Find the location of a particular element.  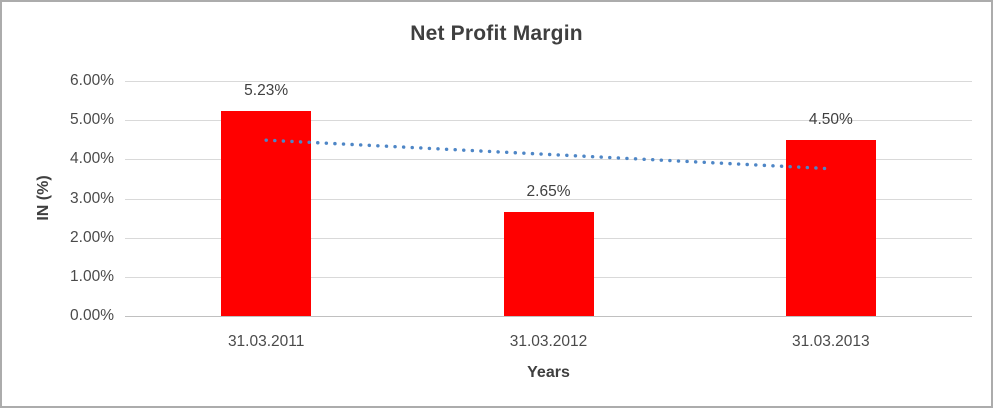

bar-31.03.2011 is located at coordinates (266, 213).